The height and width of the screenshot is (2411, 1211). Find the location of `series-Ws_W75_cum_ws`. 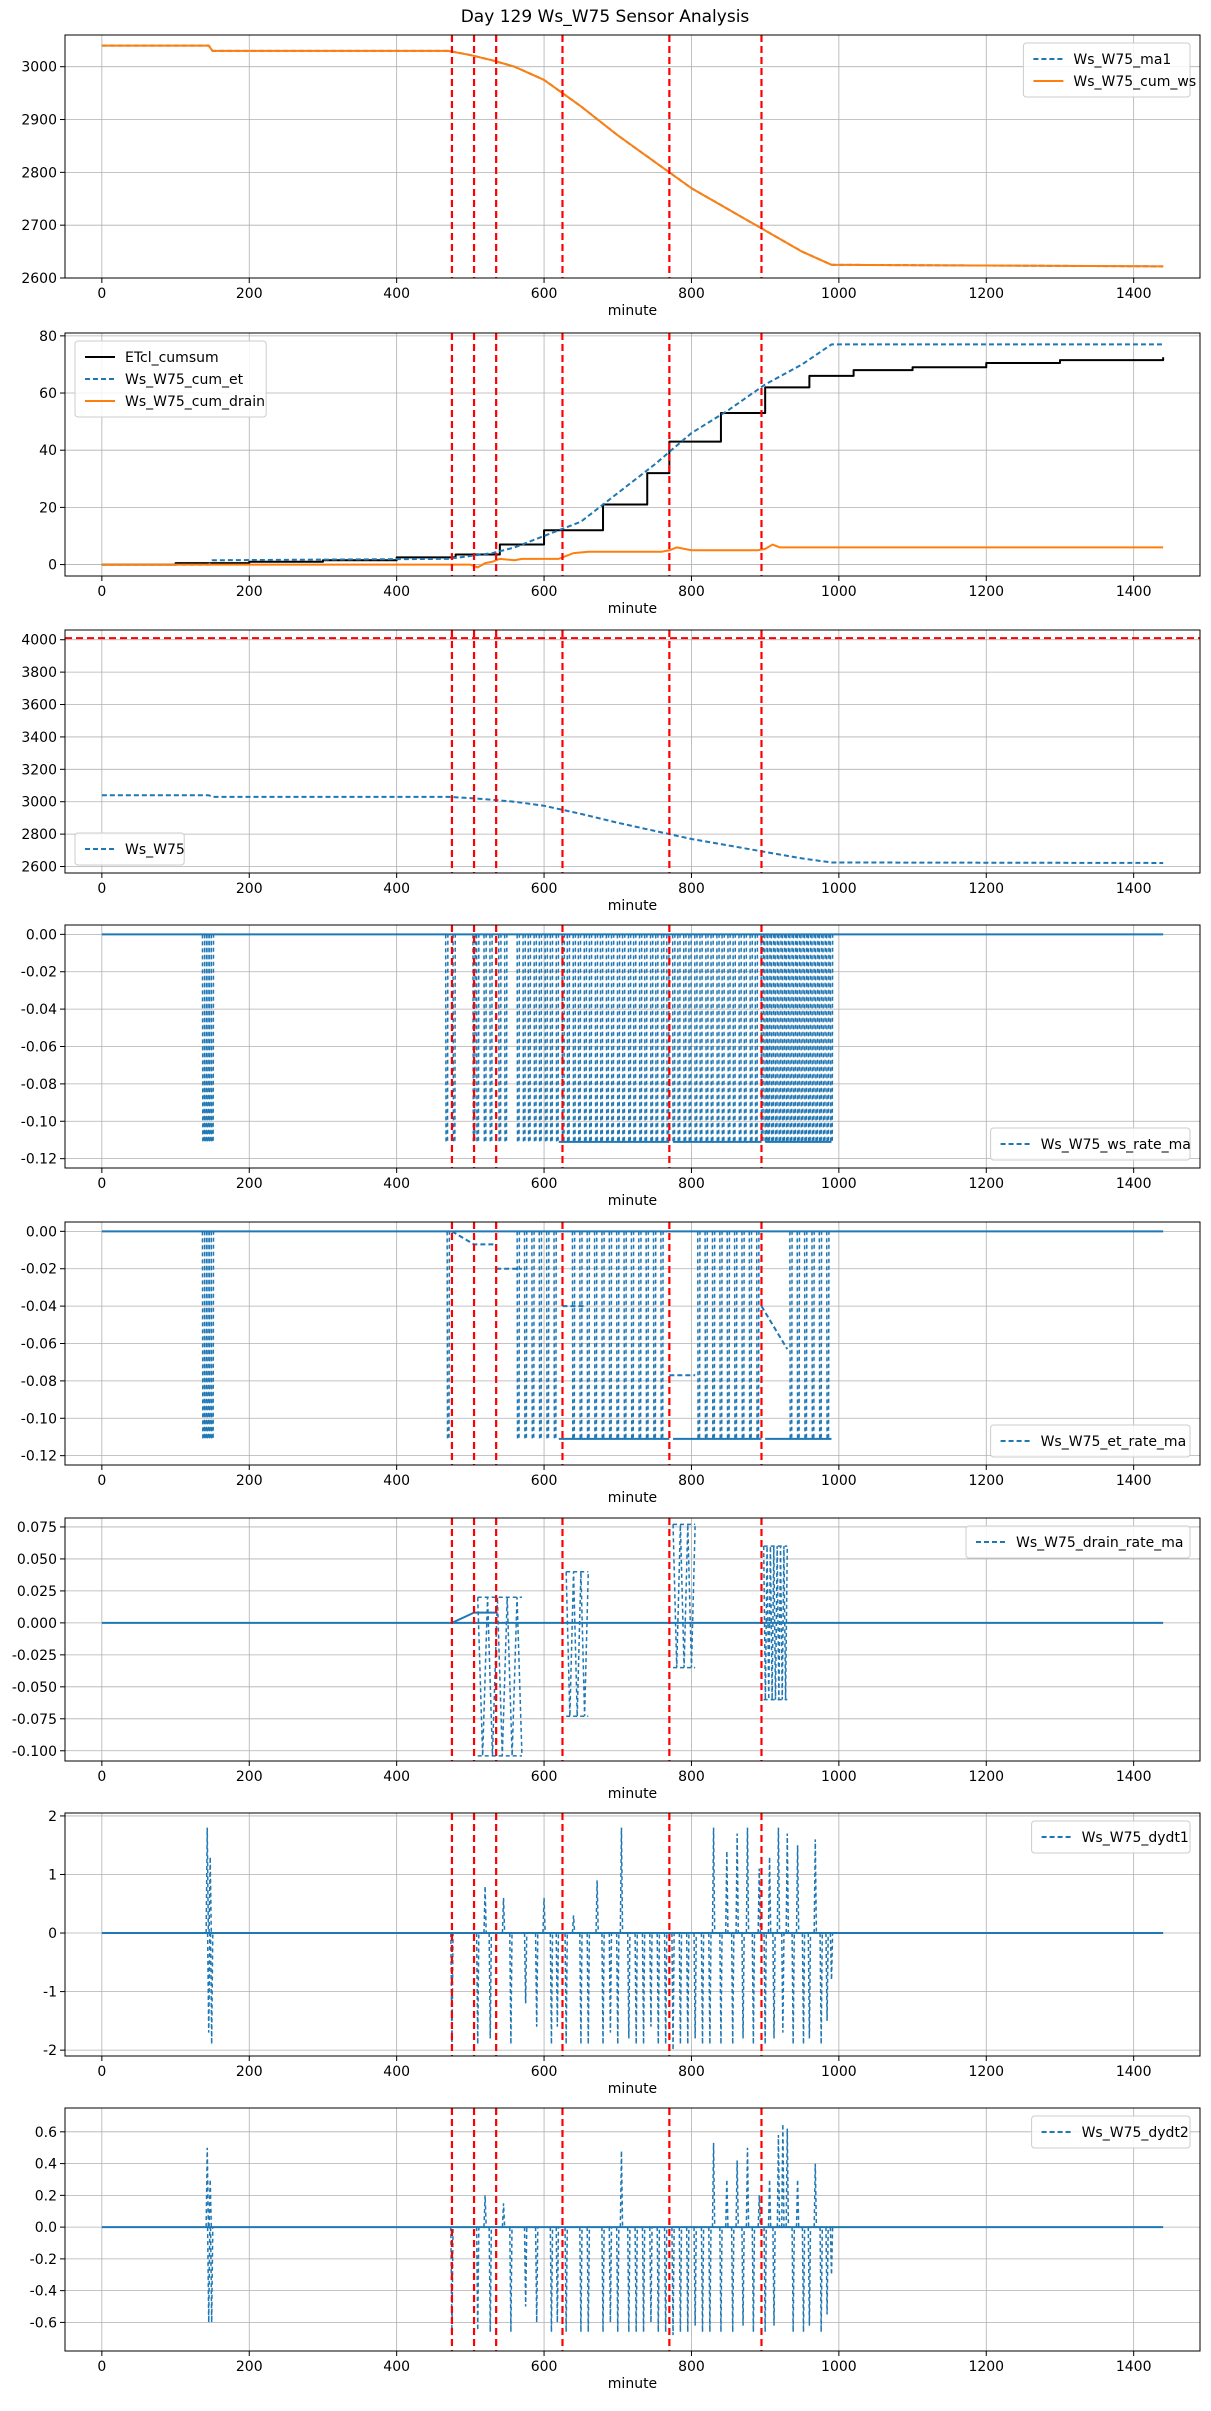

series-Ws_W75_cum_ws is located at coordinates (632, 156).